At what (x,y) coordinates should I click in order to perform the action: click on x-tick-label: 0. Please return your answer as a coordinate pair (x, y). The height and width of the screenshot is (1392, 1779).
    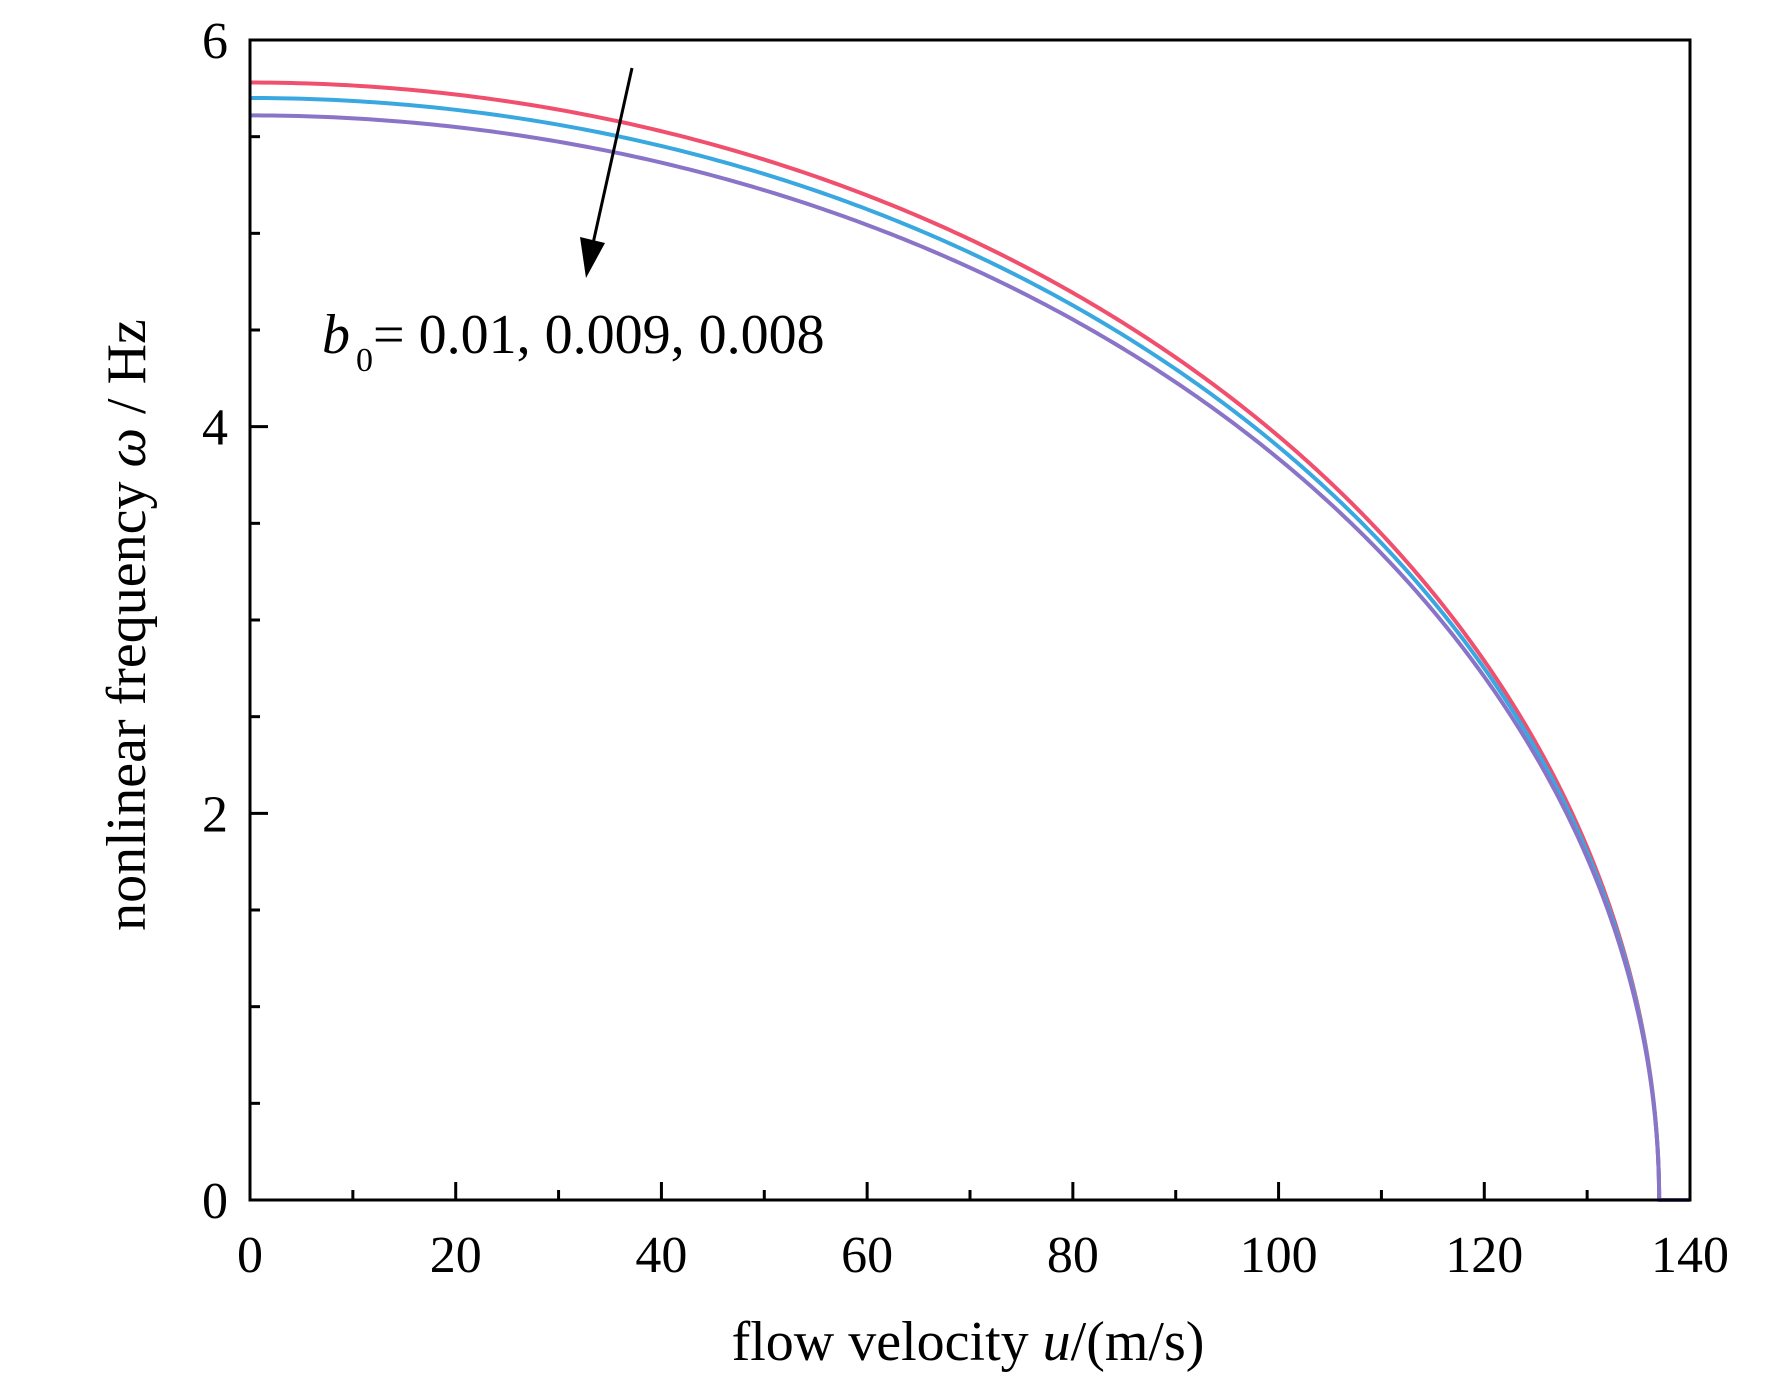
    Looking at the image, I should click on (250, 1255).